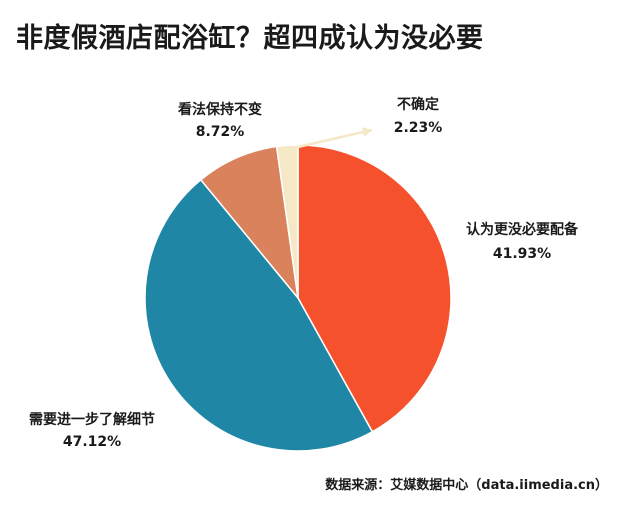 This screenshot has height=507, width=624. Describe the element at coordinates (219, 109) in the screenshot. I see `slice-name-label: 看法保持不变` at that location.